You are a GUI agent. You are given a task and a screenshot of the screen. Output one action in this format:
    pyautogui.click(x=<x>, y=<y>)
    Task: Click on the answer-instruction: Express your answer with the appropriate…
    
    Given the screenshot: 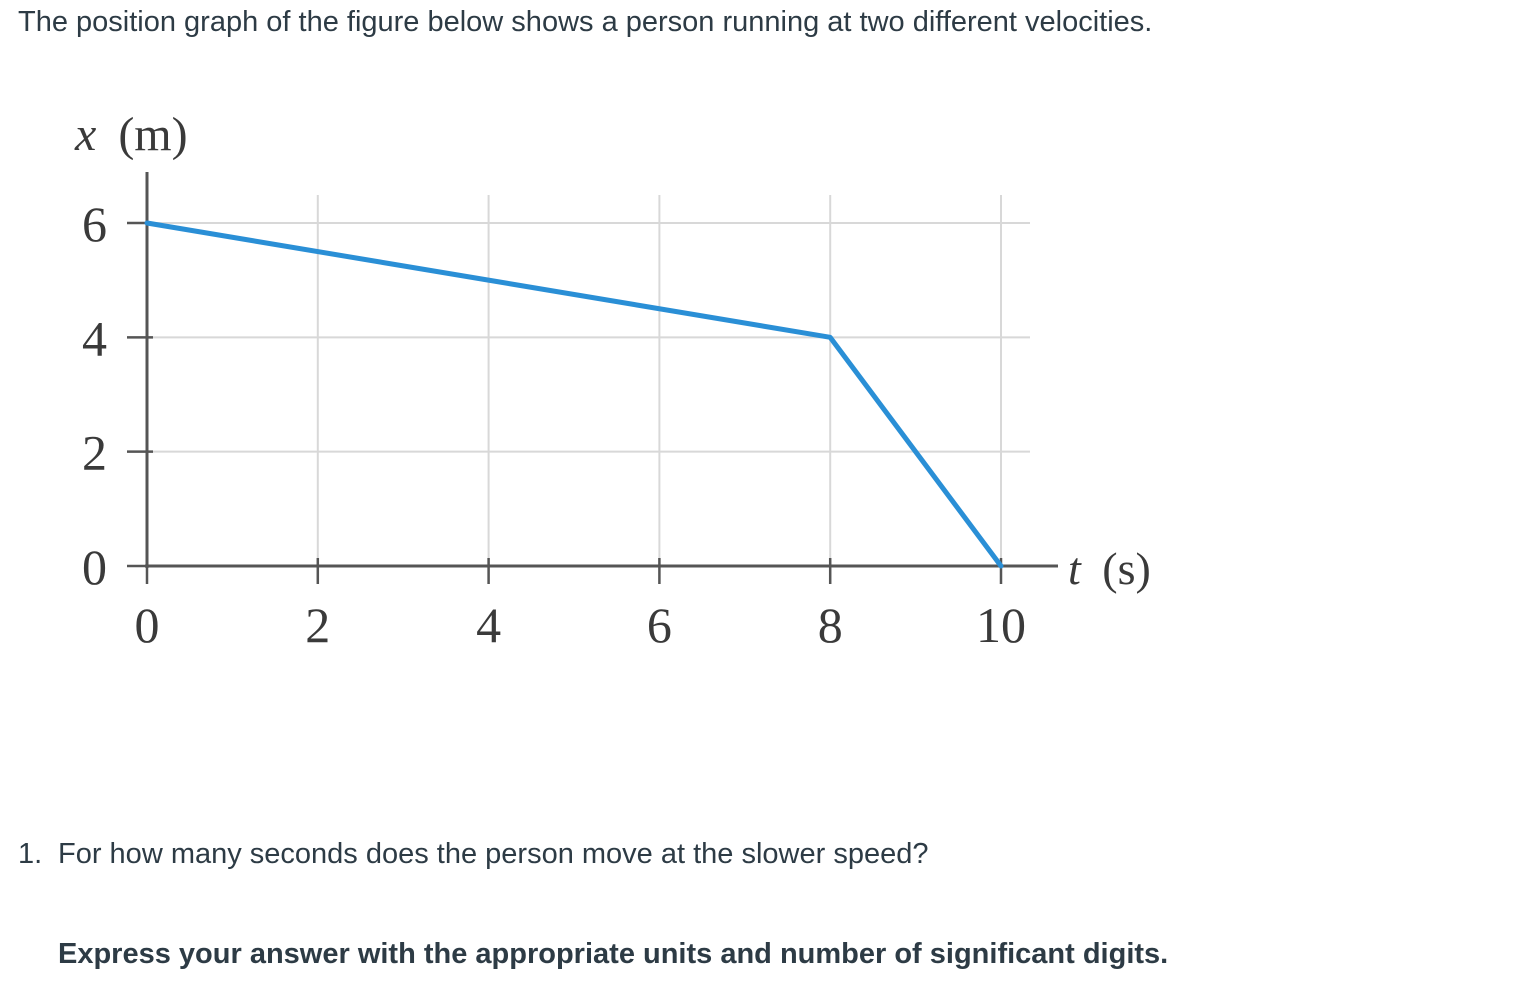 What is the action you would take?
    pyautogui.click(x=613, y=954)
    